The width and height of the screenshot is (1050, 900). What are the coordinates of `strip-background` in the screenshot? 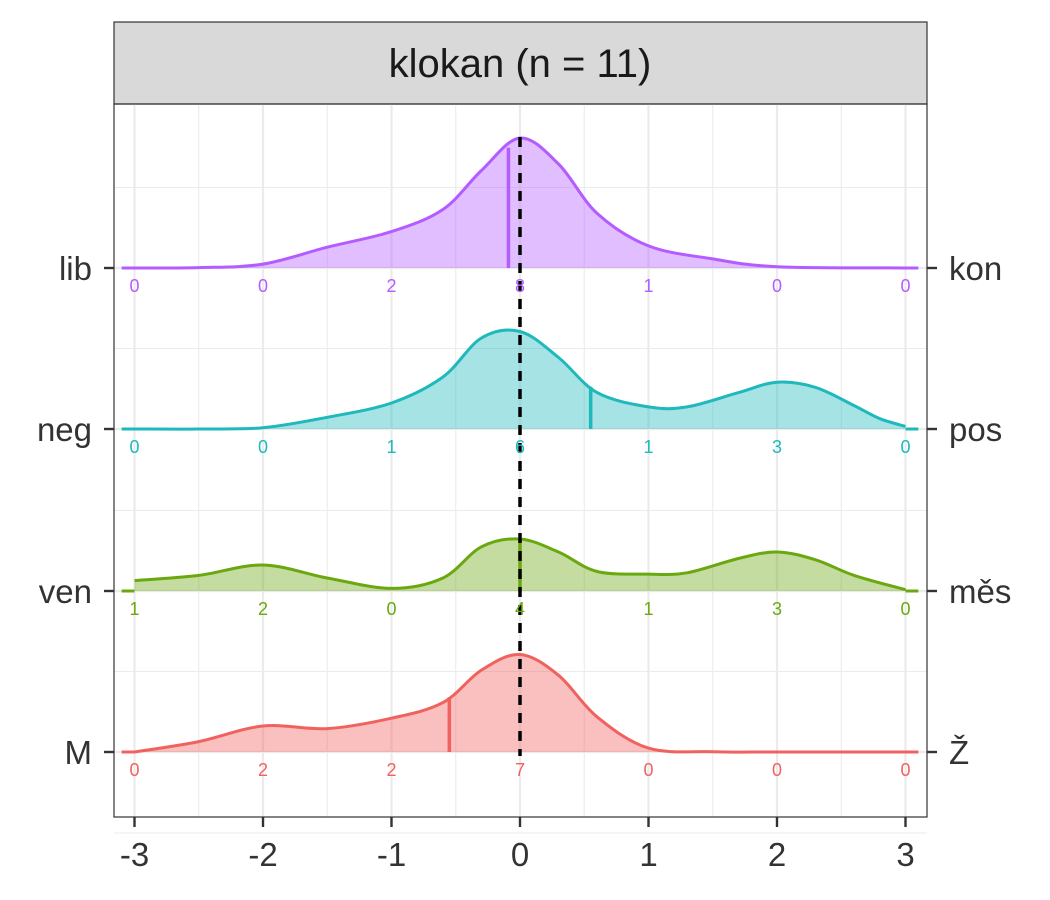 It's located at (520, 63).